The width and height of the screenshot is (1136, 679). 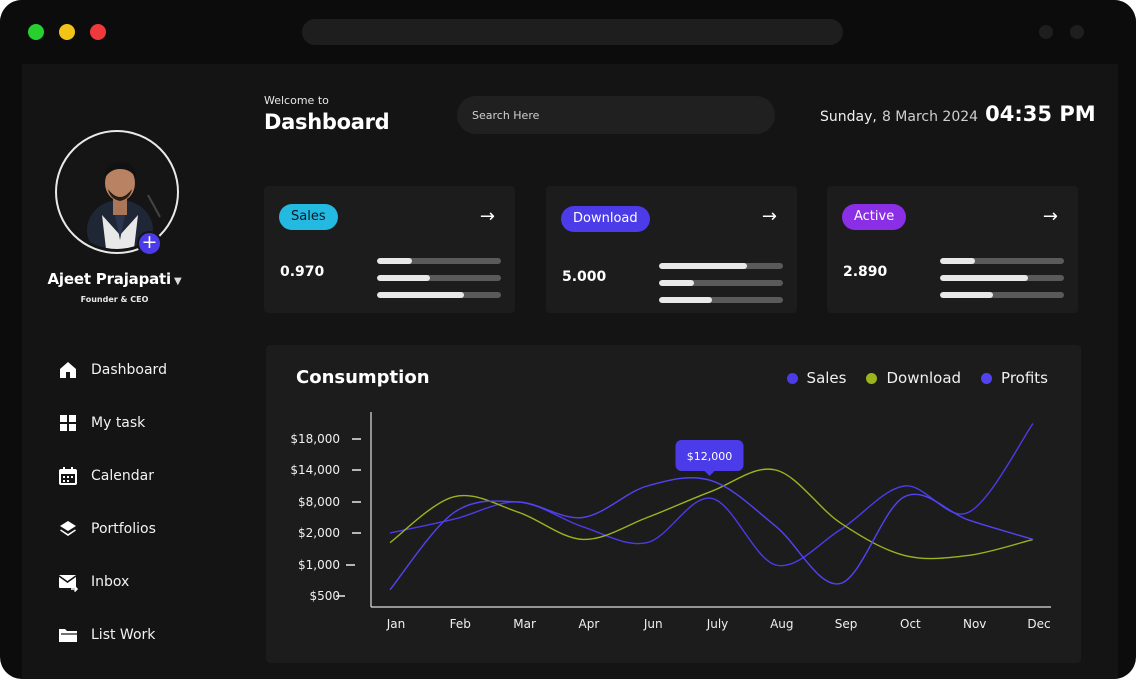 I want to click on legend-item-sales: Sales, so click(x=816, y=378).